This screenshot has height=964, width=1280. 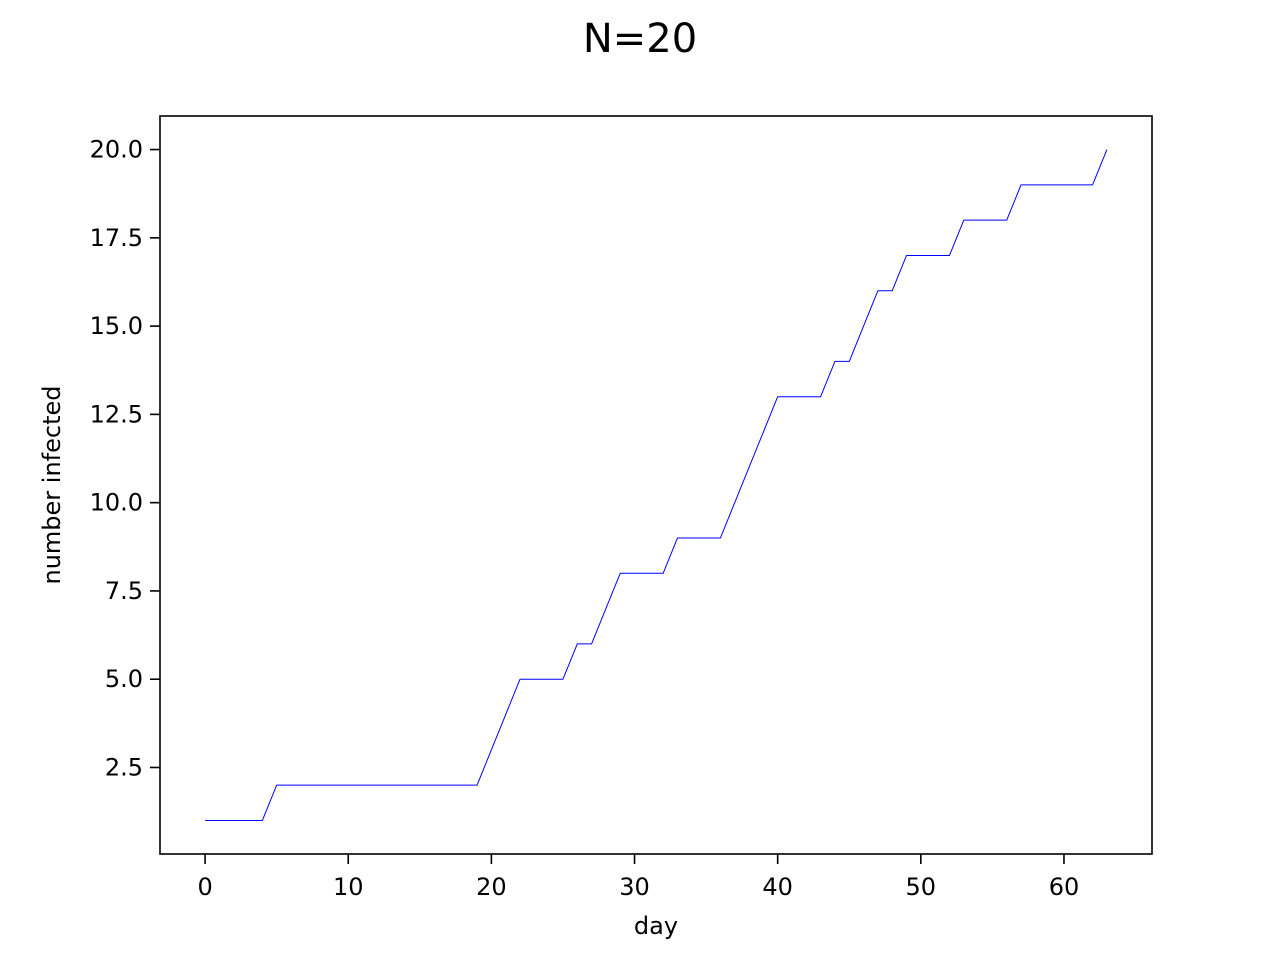 What do you see at coordinates (1064, 887) in the screenshot?
I see `x-tick-label: 60` at bounding box center [1064, 887].